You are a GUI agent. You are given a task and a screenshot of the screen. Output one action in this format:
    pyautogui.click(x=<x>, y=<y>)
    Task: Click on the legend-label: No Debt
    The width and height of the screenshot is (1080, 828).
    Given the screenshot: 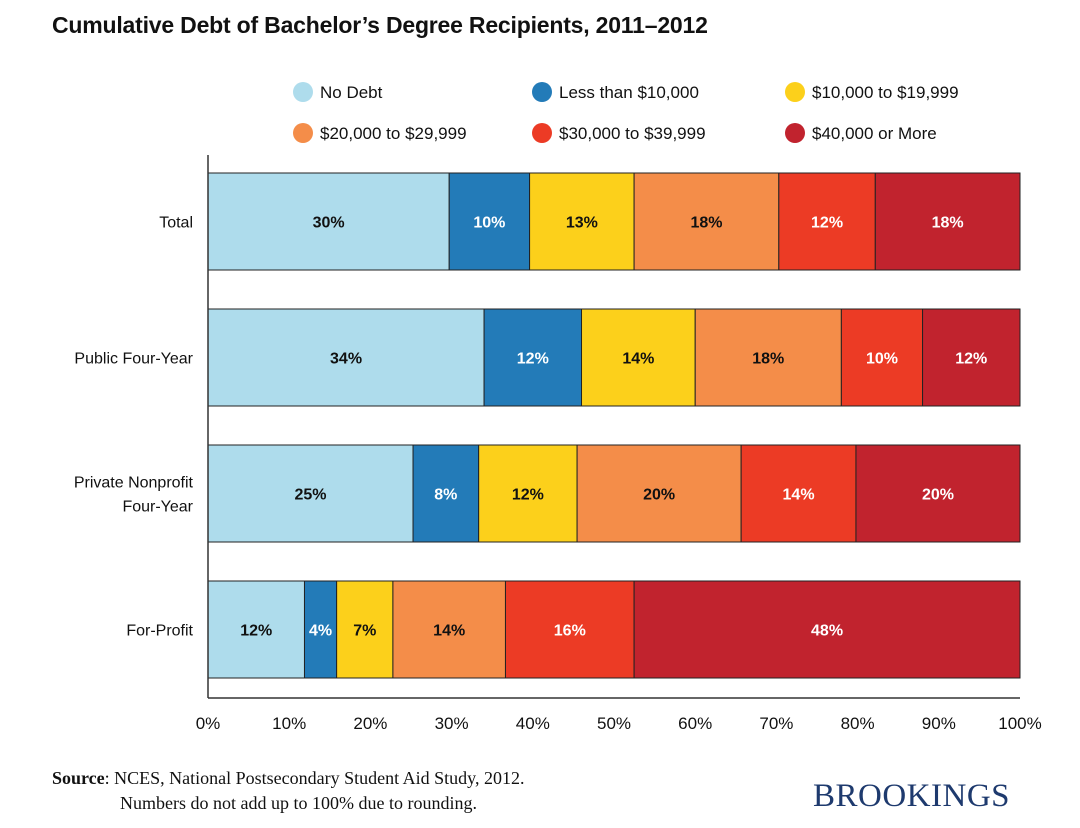 What is the action you would take?
    pyautogui.click(x=351, y=92)
    